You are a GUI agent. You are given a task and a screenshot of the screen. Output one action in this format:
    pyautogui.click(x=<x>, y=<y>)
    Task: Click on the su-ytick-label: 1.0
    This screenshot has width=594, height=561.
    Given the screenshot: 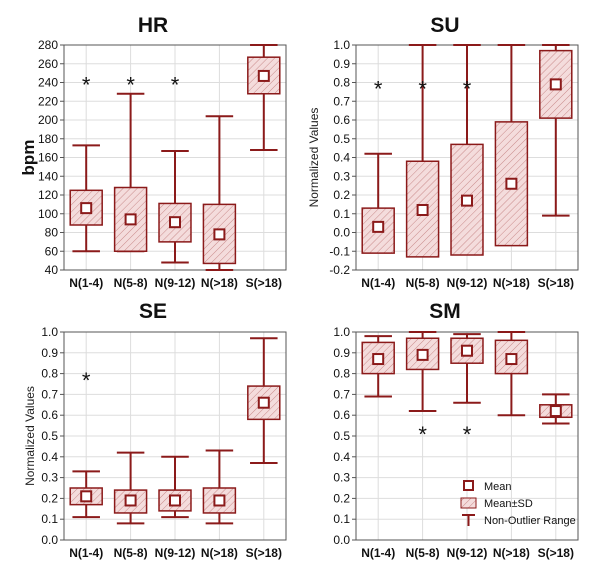 What is the action you would take?
    pyautogui.click(x=341, y=45)
    